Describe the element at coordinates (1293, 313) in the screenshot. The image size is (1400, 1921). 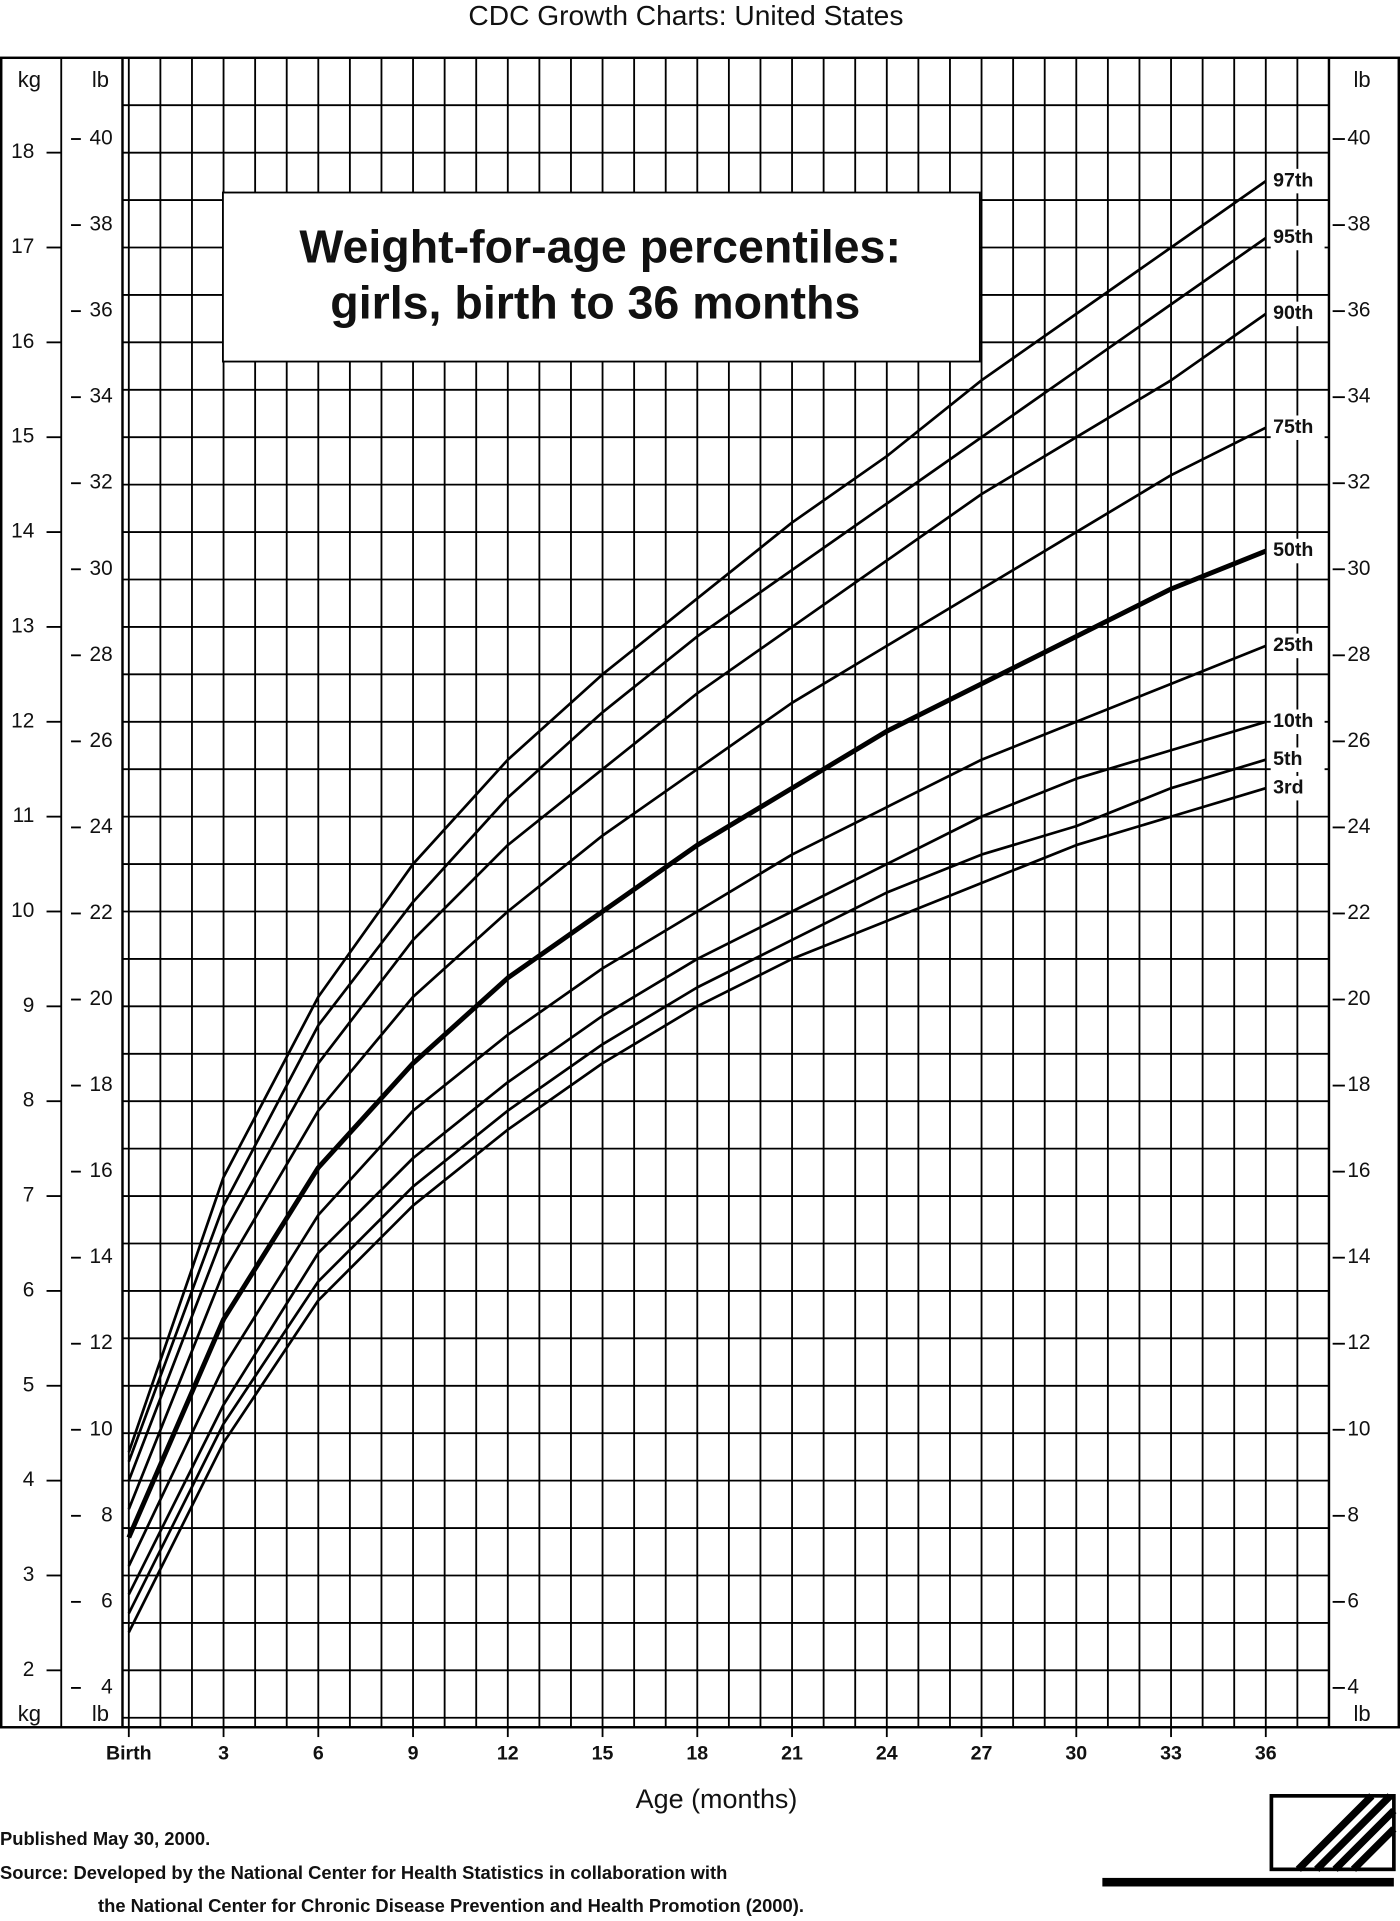
I see `series-label: 90th` at that location.